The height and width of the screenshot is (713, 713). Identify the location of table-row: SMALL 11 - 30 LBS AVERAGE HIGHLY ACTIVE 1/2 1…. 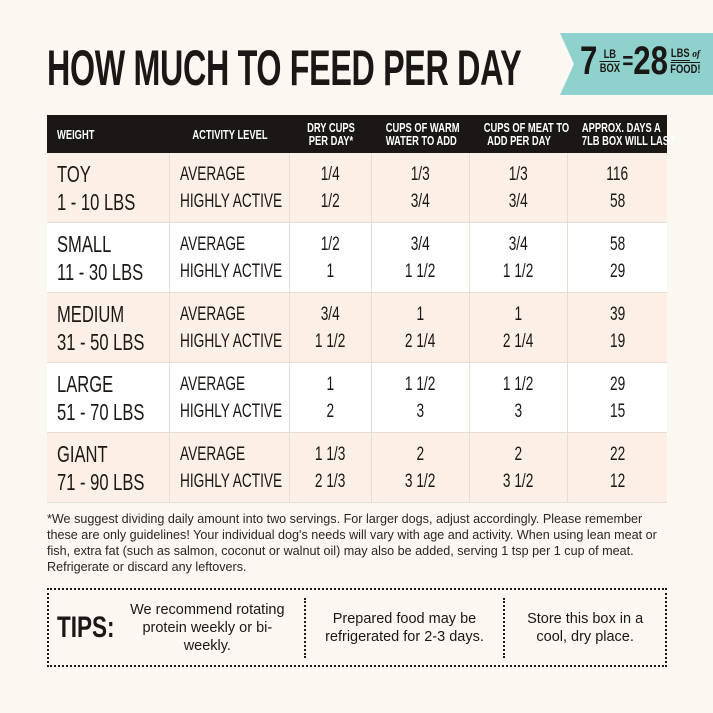
(357, 258).